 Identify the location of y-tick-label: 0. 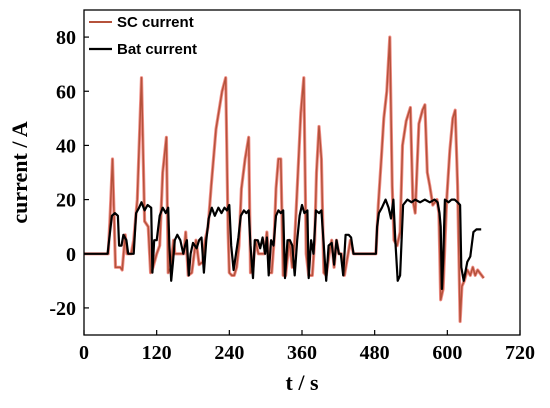
(71, 255).